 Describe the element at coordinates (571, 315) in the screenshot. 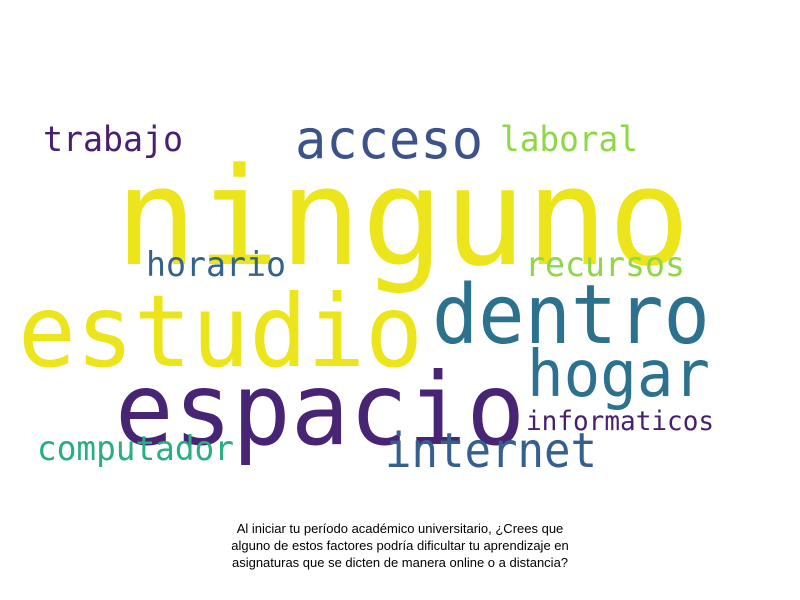

I see `word-dentro: dentro` at that location.